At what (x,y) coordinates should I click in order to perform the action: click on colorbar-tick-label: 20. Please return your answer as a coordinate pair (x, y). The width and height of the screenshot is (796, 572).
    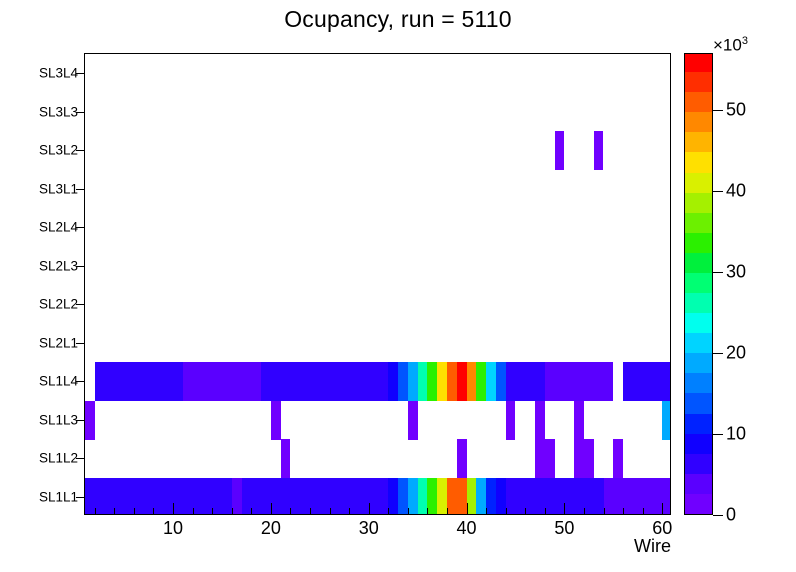
    Looking at the image, I should click on (736, 352).